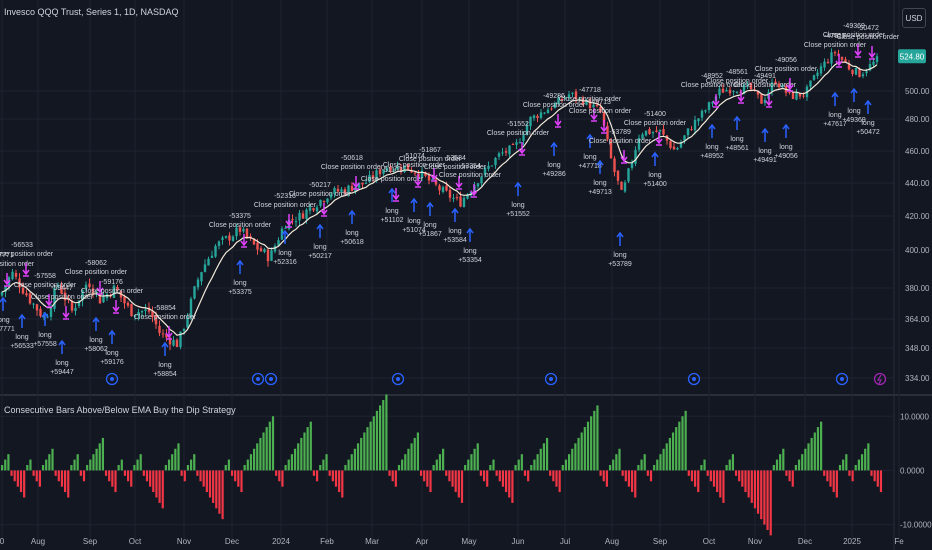  I want to click on exit-id-label: -50618, so click(352, 158).